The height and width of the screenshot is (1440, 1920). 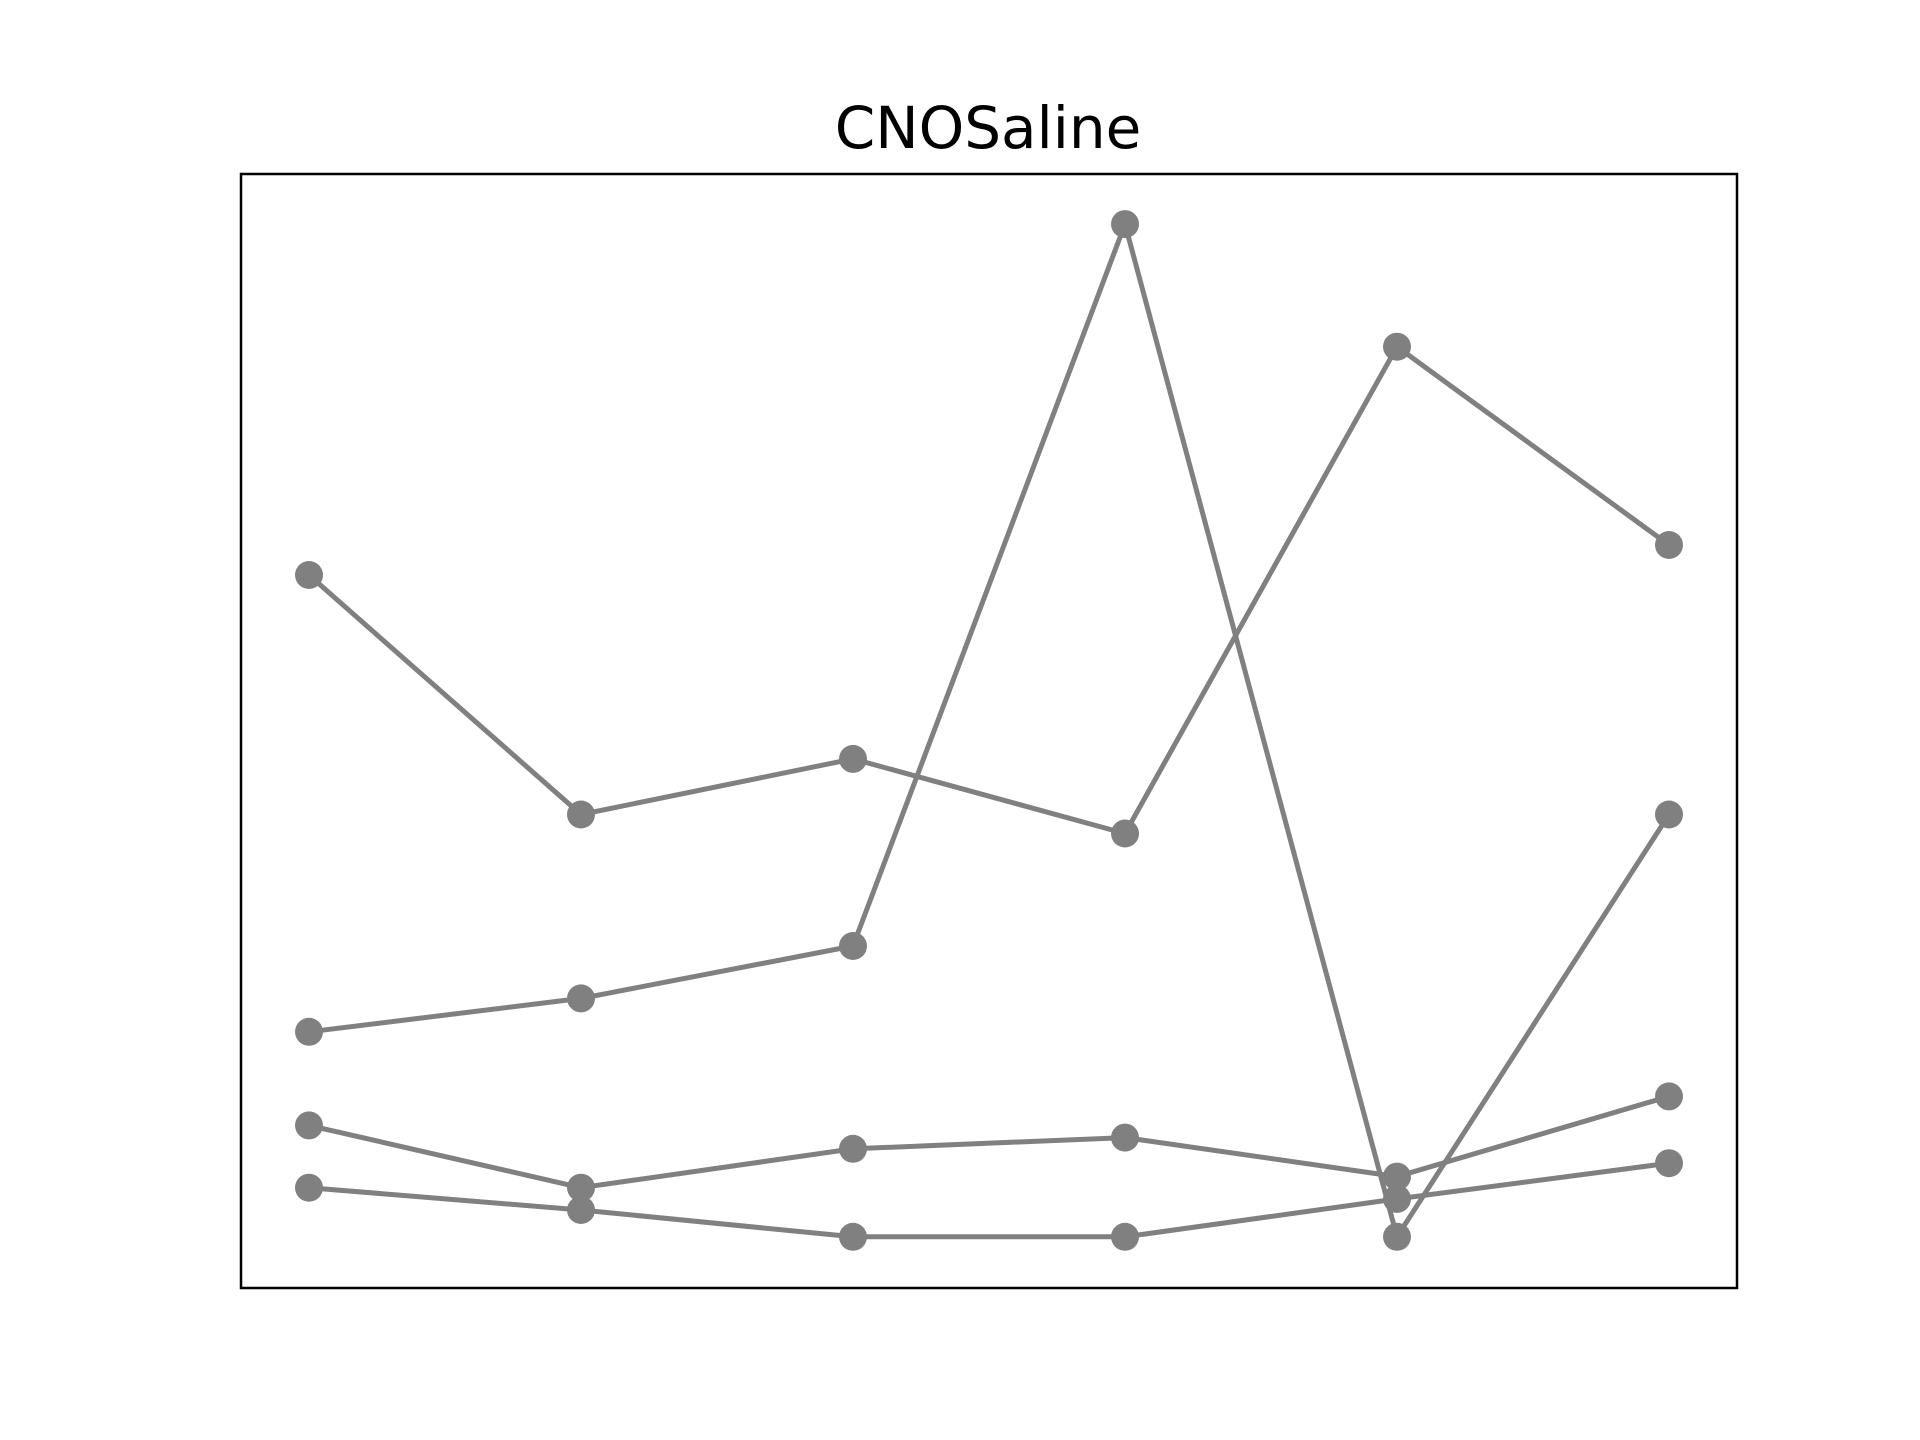 What do you see at coordinates (988, 128) in the screenshot?
I see `chart-title: CNOSaline` at bounding box center [988, 128].